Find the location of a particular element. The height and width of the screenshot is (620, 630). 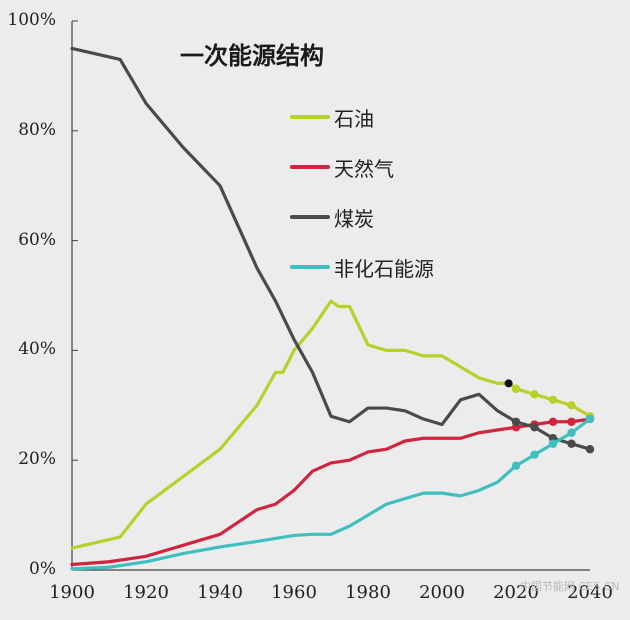

chart-title: 一次能源结构 is located at coordinates (252, 56).